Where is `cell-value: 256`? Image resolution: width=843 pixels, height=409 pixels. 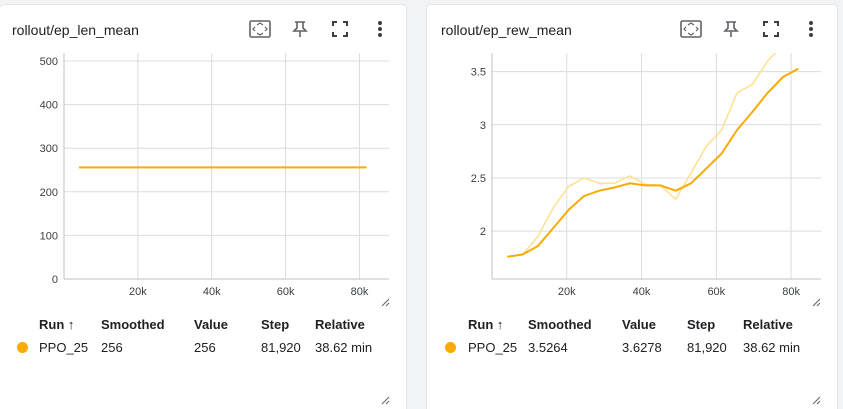
cell-value: 256 is located at coordinates (205, 347).